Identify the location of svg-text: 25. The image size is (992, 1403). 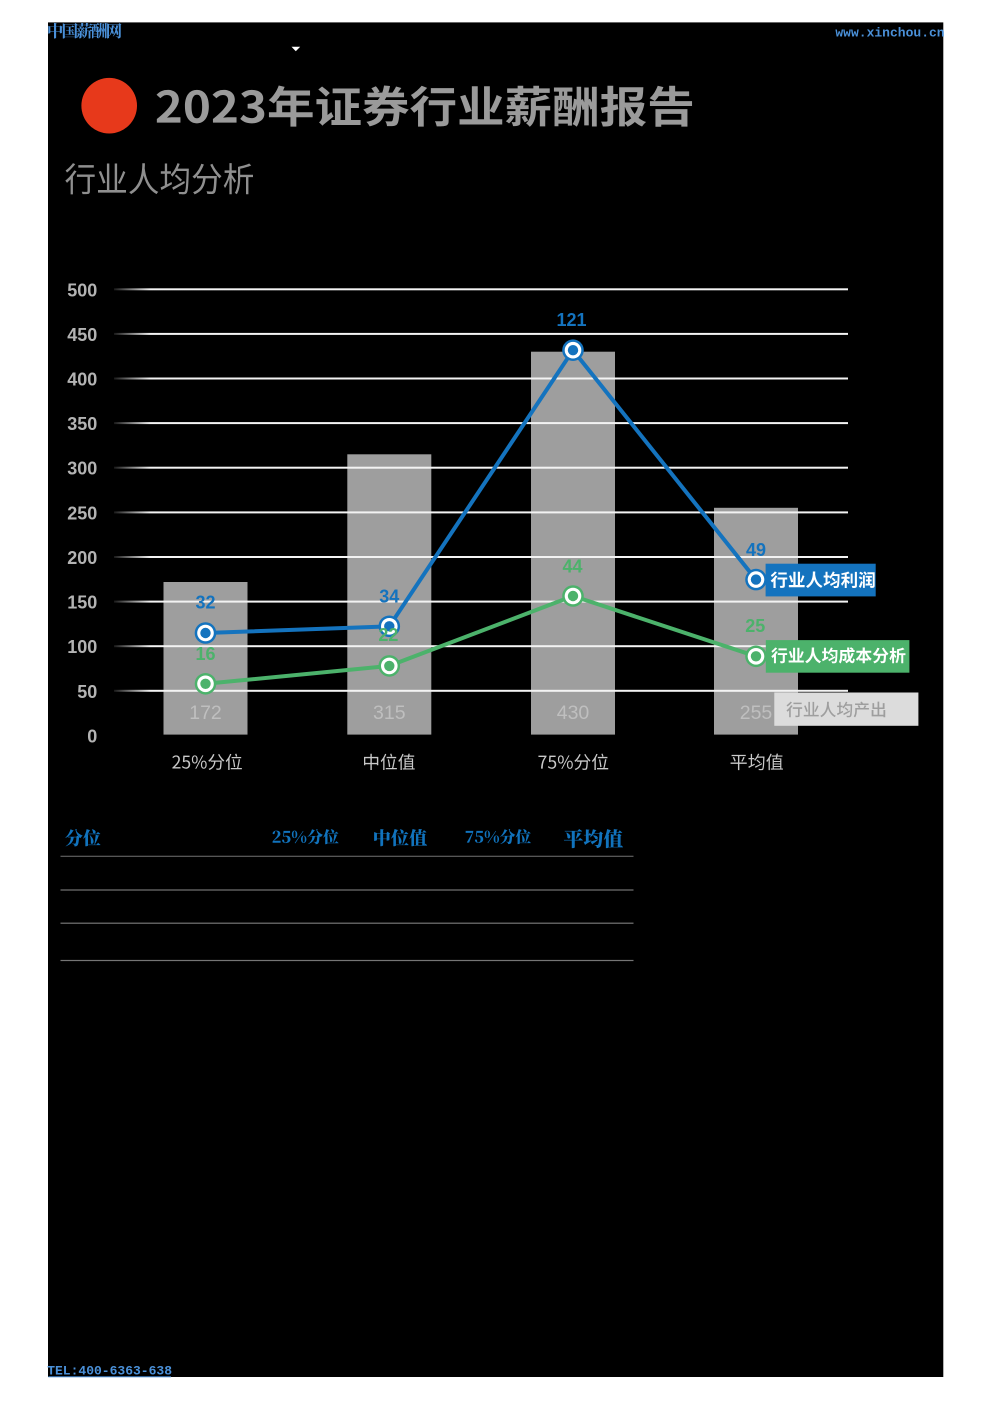
(755, 626).